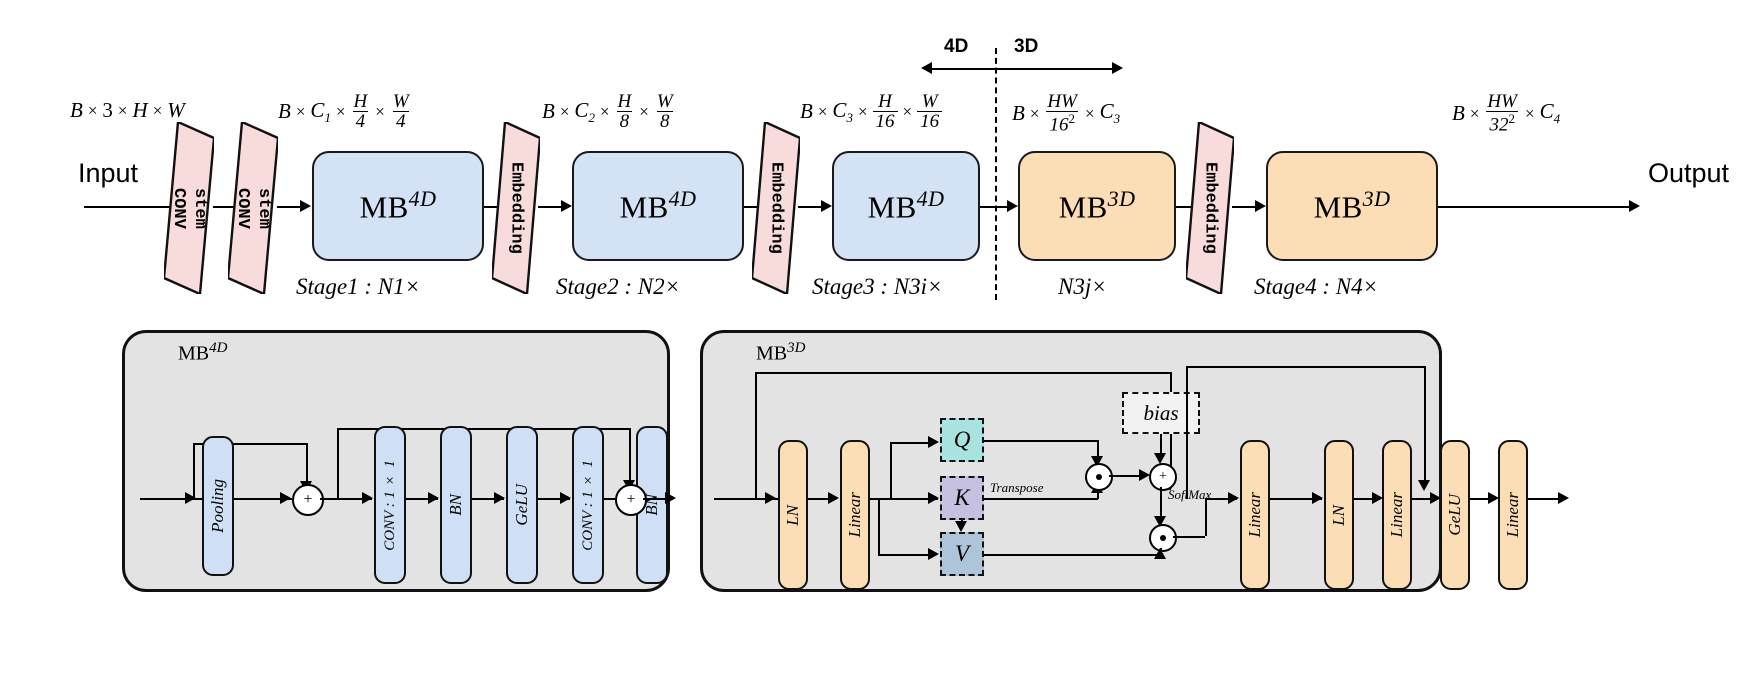  I want to click on mb3d-v-label: V, so click(962, 553).